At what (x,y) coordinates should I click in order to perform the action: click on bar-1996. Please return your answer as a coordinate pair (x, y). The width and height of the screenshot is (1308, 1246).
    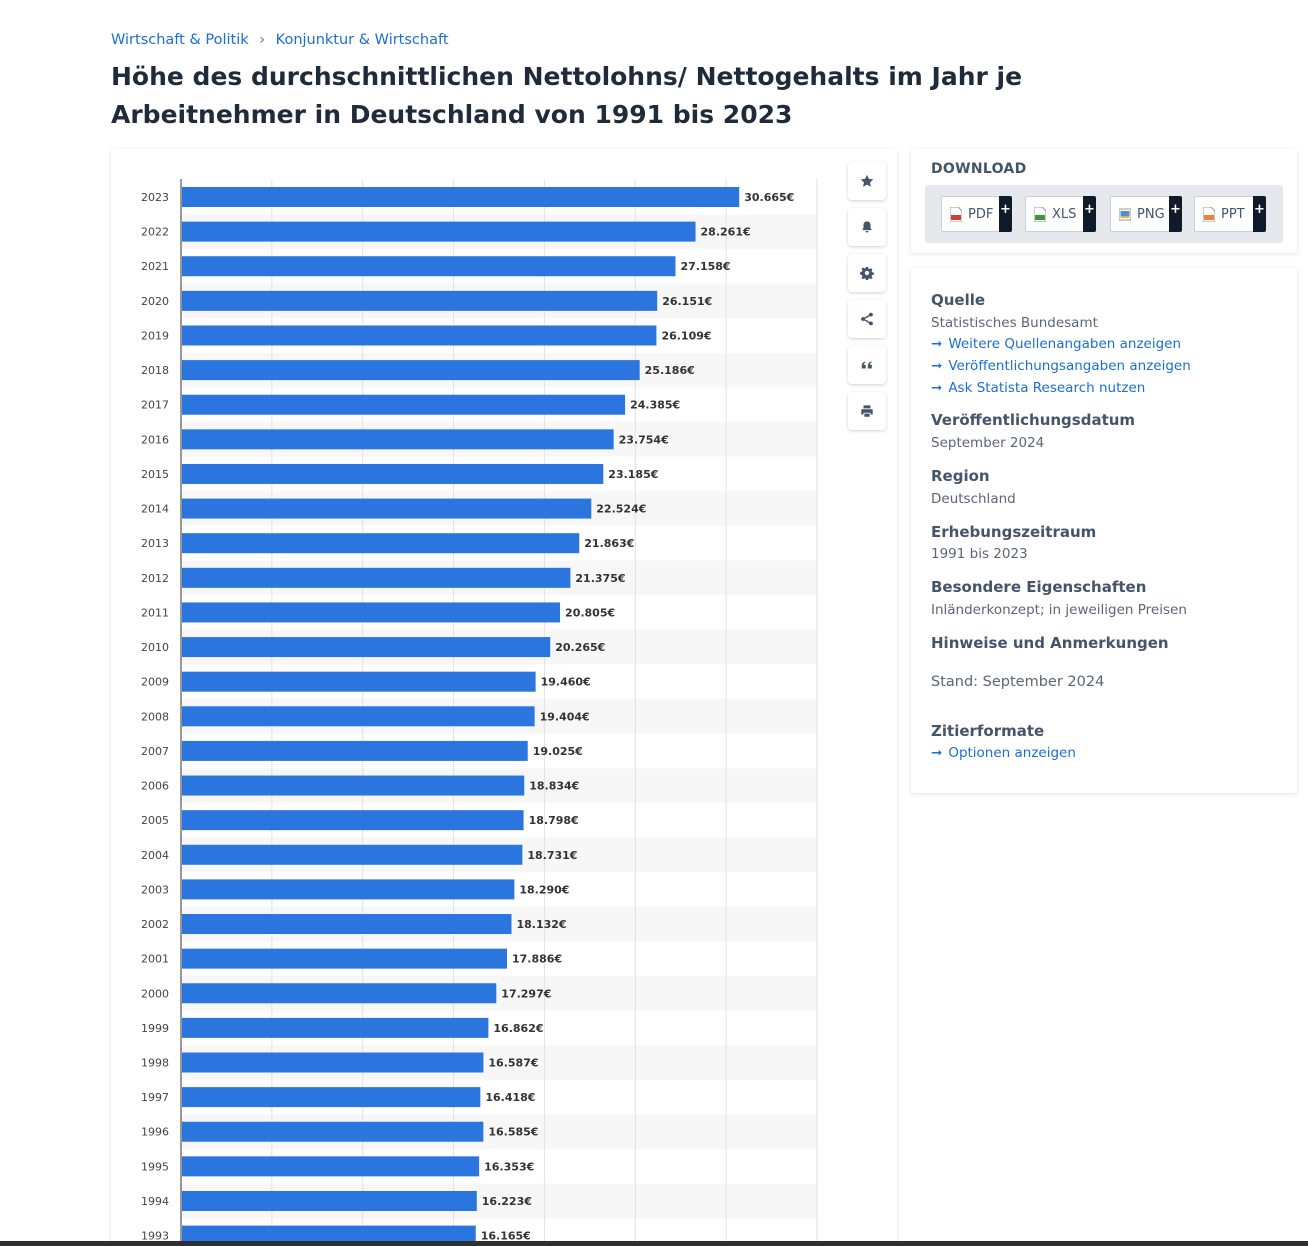
    Looking at the image, I should click on (333, 1131).